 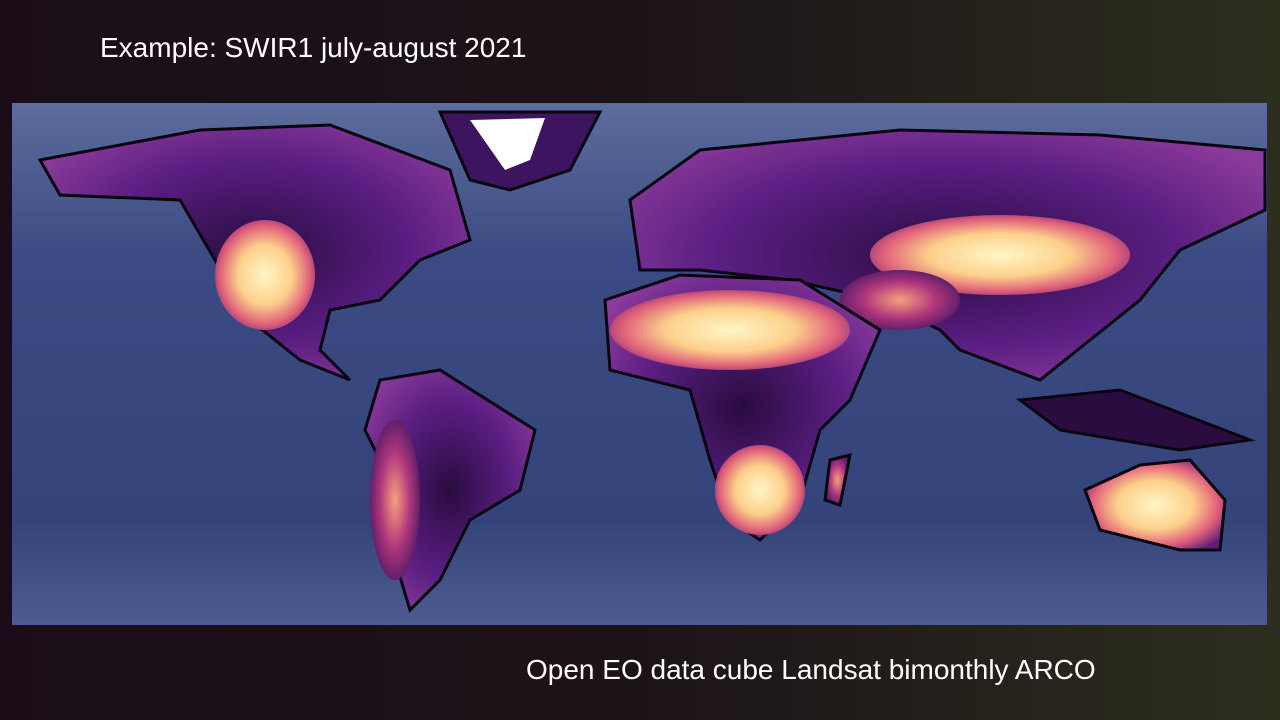 What do you see at coordinates (730, 330) in the screenshot?
I see `sahara` at bounding box center [730, 330].